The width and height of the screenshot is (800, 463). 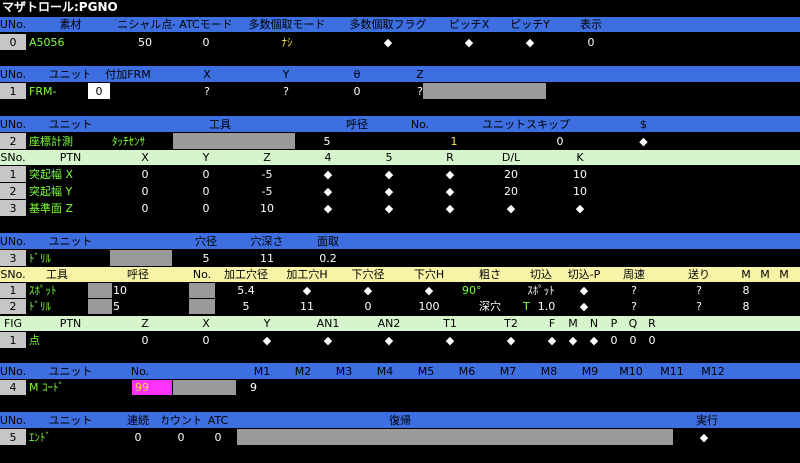 What do you see at coordinates (152, 387) in the screenshot?
I see `m-number-field: 99` at bounding box center [152, 387].